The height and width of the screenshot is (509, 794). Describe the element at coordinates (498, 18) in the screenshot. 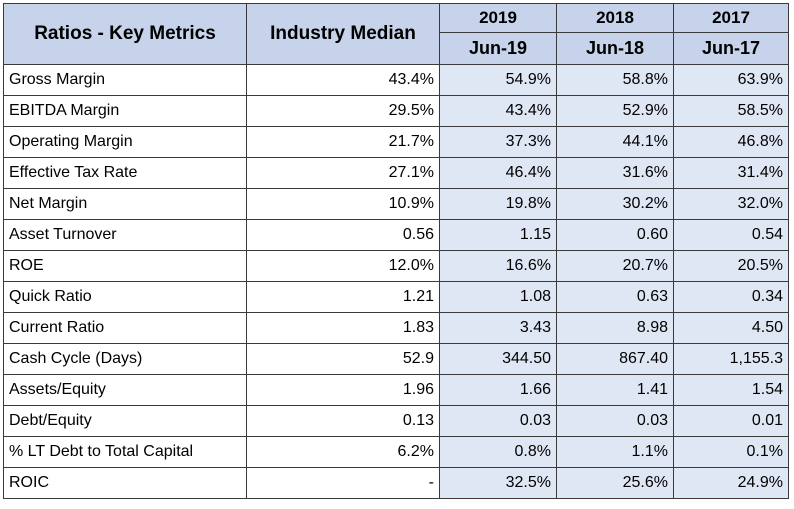

I see `year-header-2019: 2019` at that location.